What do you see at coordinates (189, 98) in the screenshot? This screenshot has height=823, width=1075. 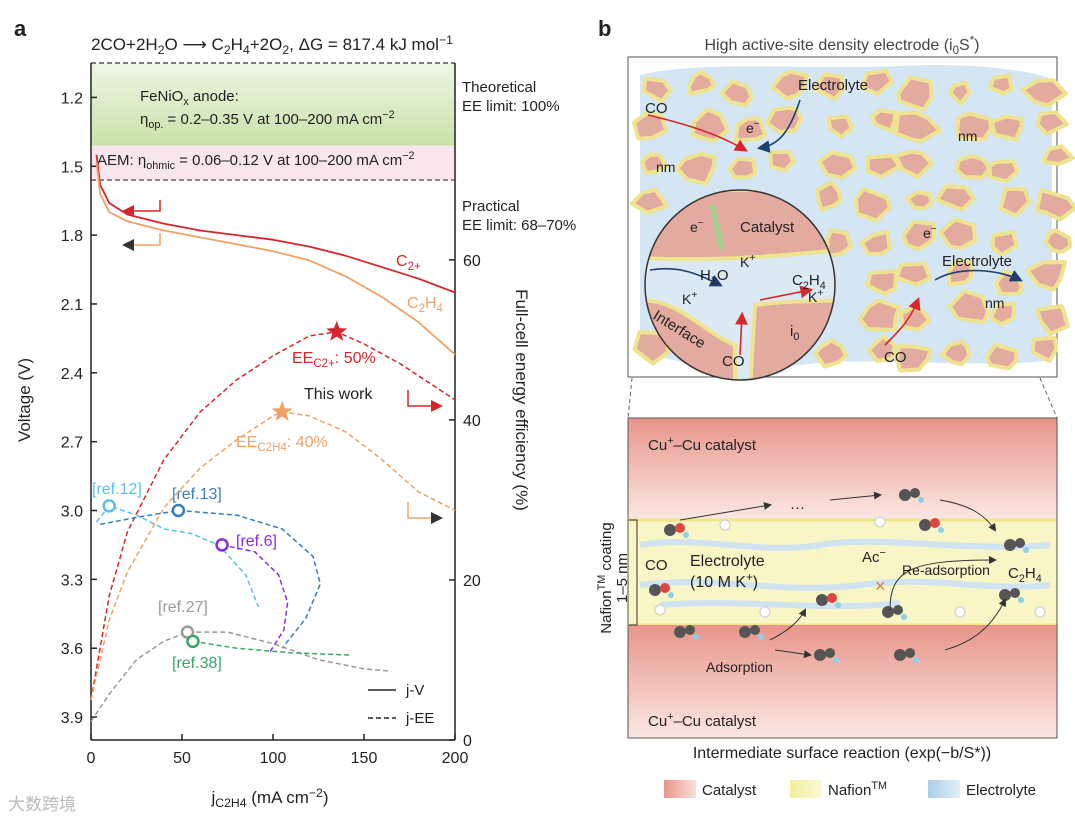 I see `band-label: FeNiOx anode:` at bounding box center [189, 98].